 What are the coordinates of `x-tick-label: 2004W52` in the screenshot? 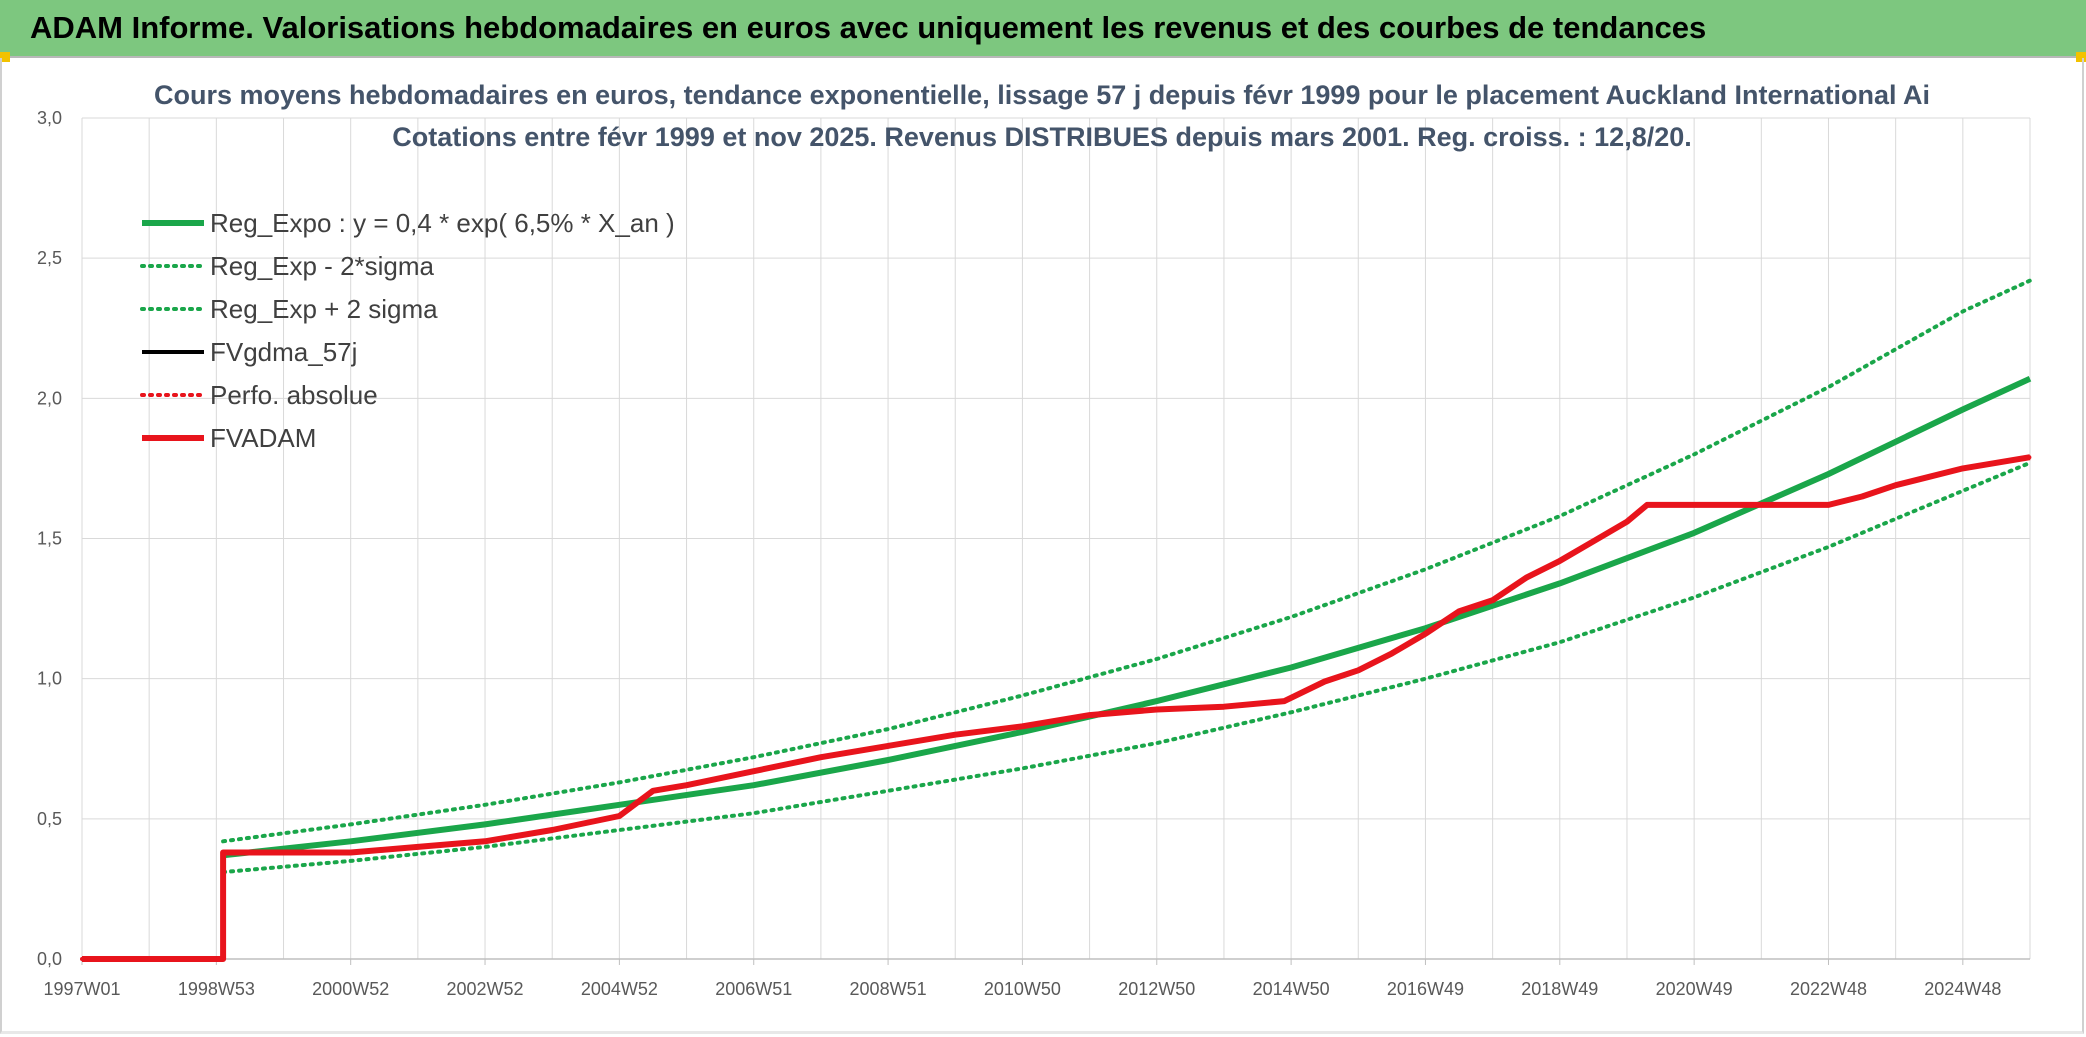 It's located at (619, 989).